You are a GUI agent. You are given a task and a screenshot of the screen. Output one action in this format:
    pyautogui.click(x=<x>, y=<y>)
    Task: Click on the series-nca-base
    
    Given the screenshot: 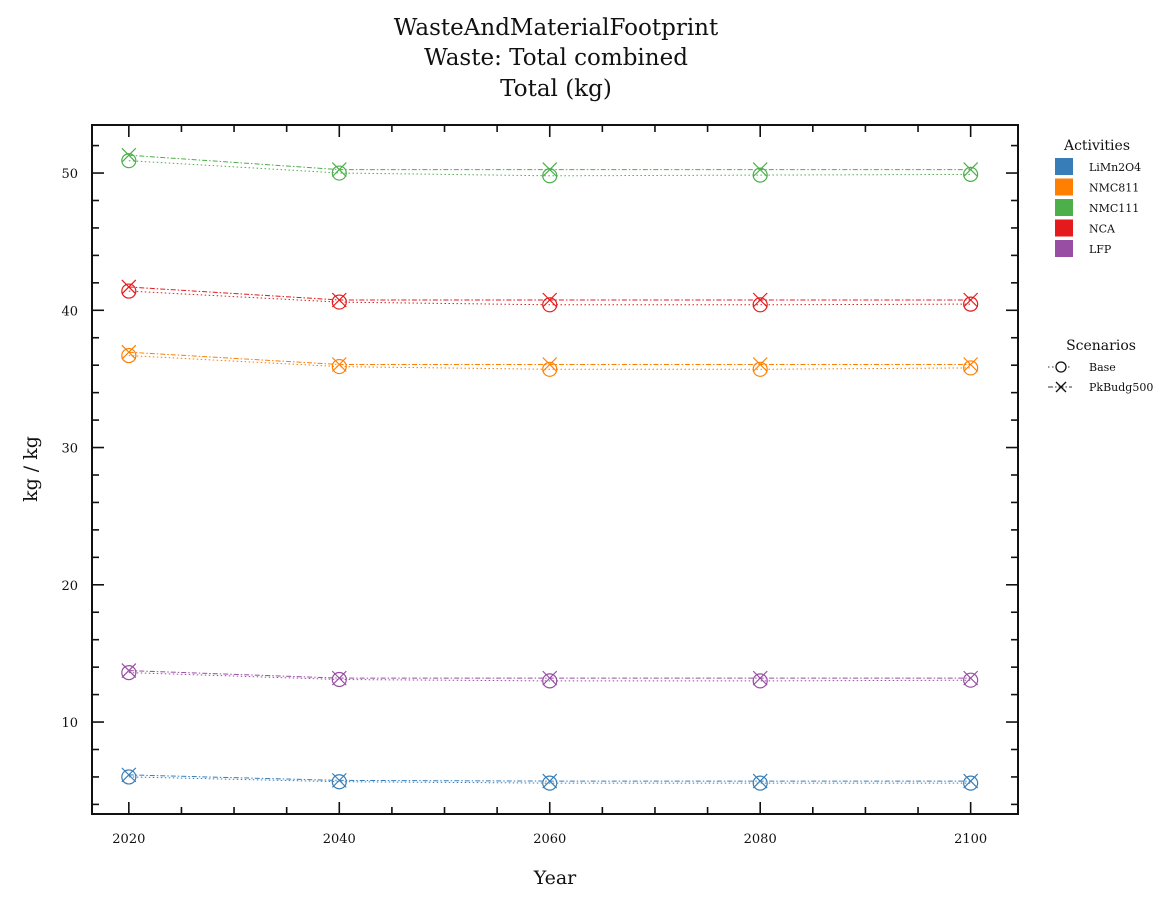 What is the action you would take?
    pyautogui.click(x=550, y=298)
    